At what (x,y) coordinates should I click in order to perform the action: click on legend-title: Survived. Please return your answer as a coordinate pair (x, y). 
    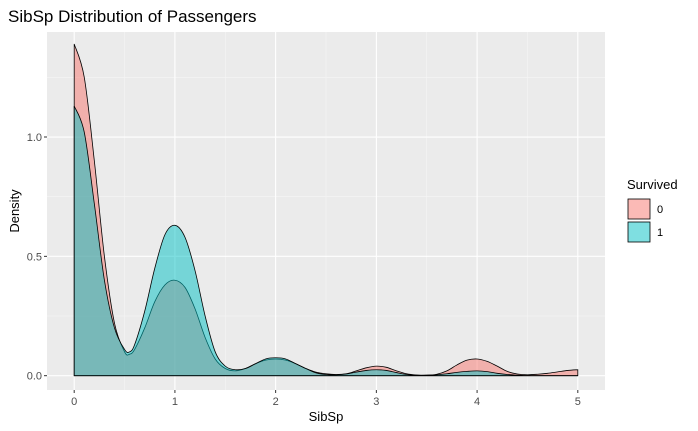
    Looking at the image, I should click on (652, 184).